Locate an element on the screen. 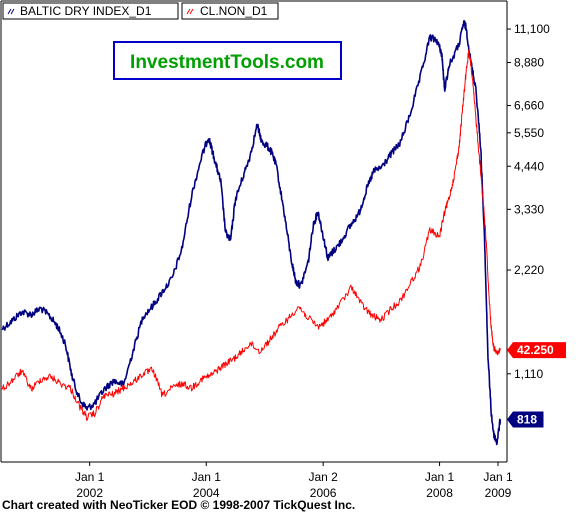 Image resolution: width=582 pixels, height=516 pixels. watermark: InvestmentTools.com is located at coordinates (227, 60).